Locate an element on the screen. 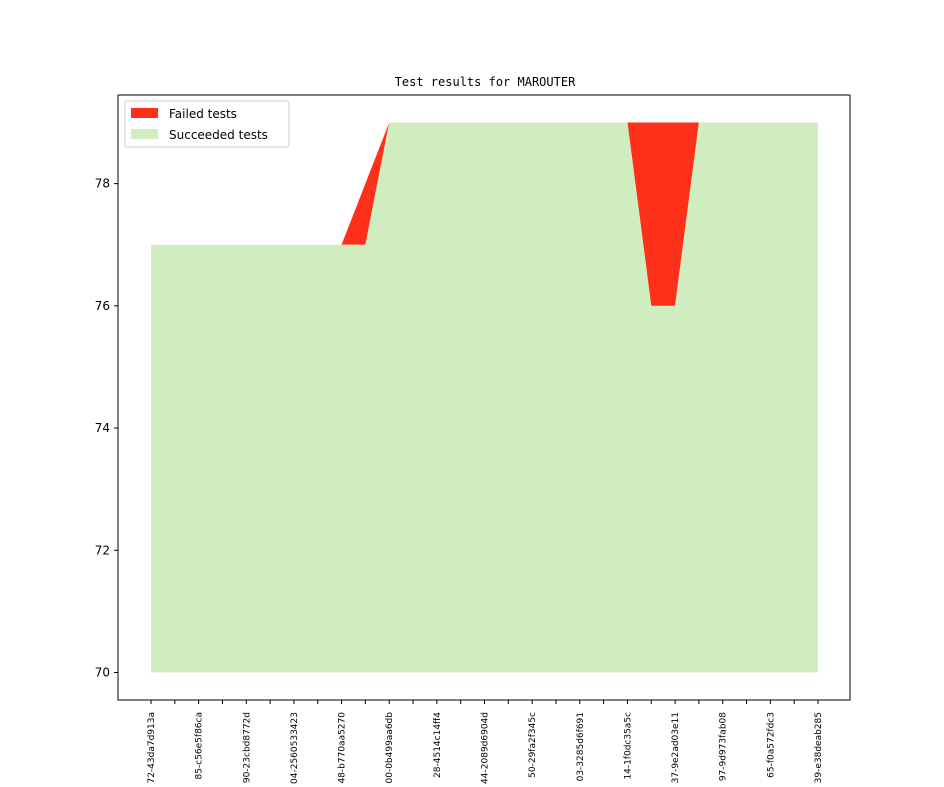  x-tick-label: 90-23cbd8772d is located at coordinates (247, 747).